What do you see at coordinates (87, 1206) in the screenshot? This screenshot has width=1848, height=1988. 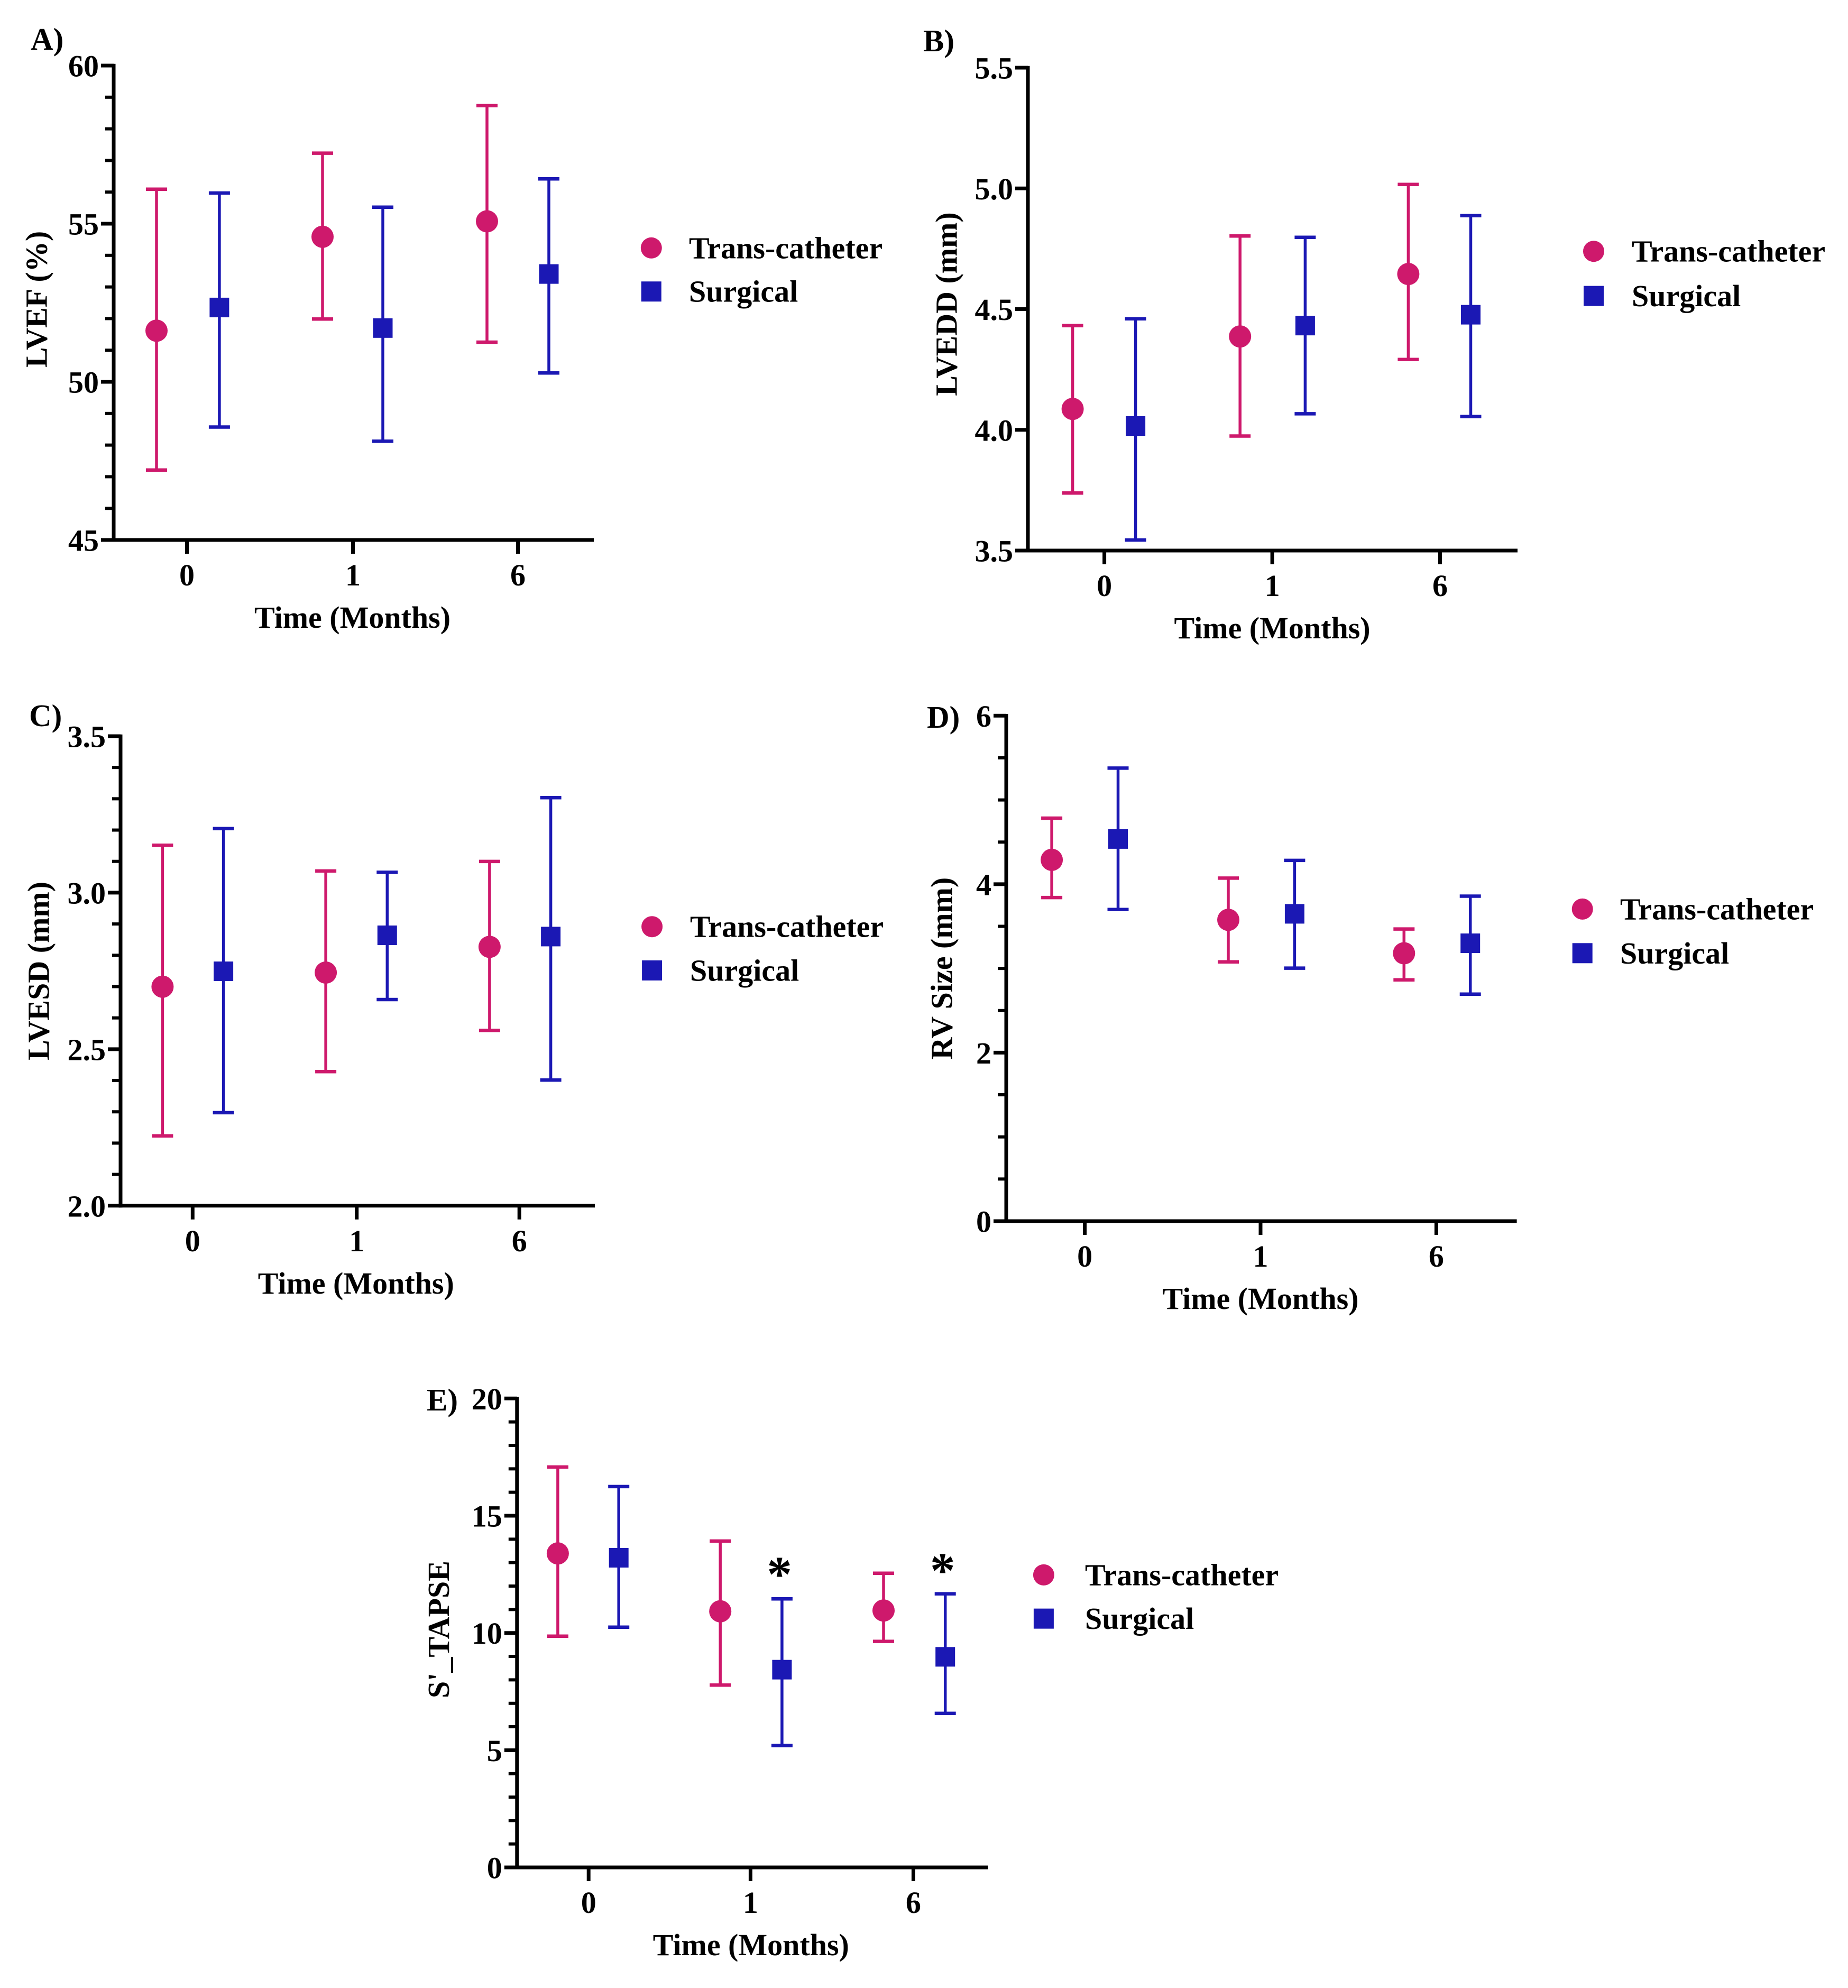 I see `svg-text: 2.0` at bounding box center [87, 1206].